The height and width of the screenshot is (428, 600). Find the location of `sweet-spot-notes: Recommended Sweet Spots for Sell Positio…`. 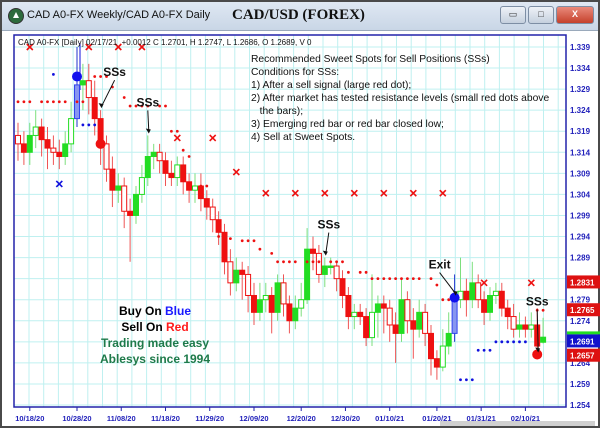

sweet-spot-notes: Recommended Sweet Spots for Sell Positio… is located at coordinates (400, 98).